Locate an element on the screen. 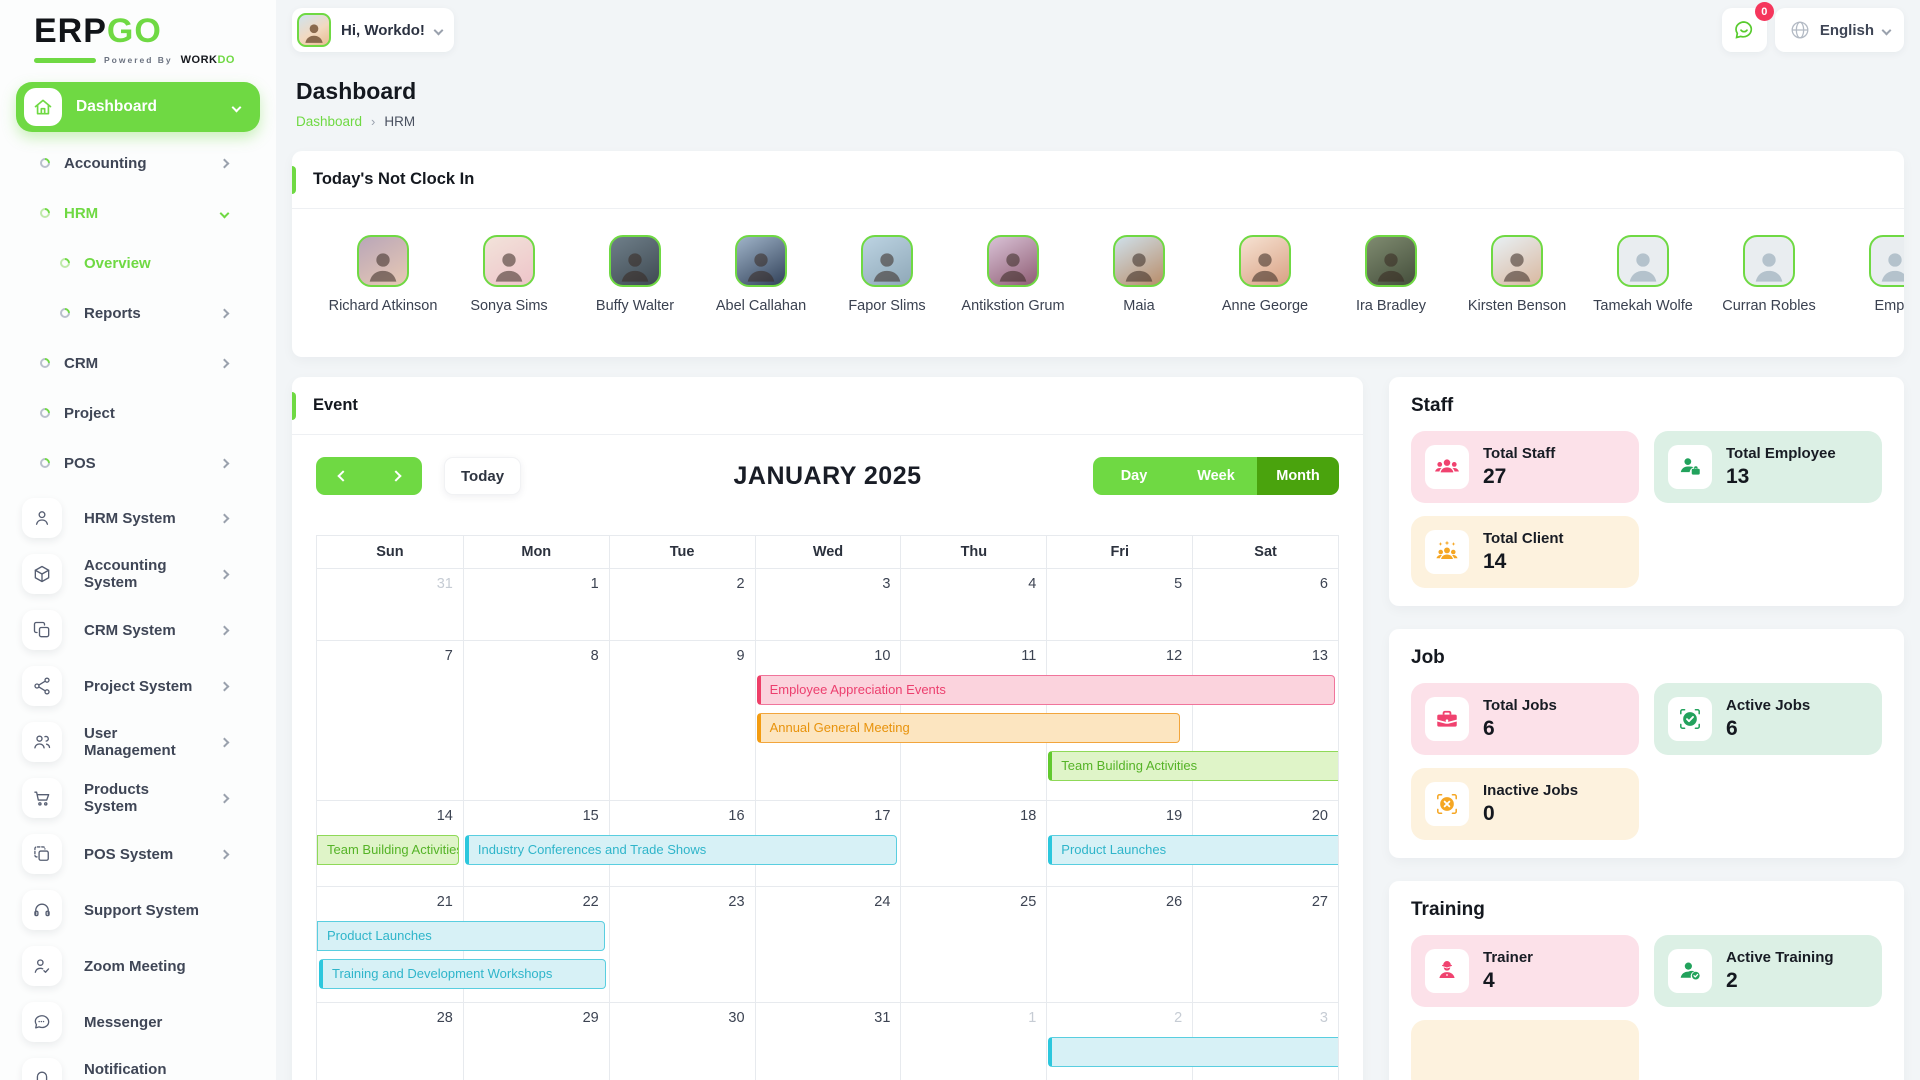 Image resolution: width=1920 pixels, height=1080 pixels. bullet-icon is located at coordinates (45, 363).